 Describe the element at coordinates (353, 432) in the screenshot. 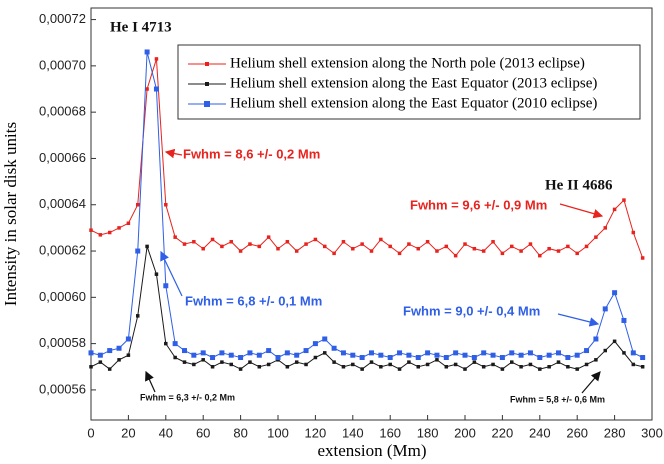

I see `x-tick-label: 140` at that location.